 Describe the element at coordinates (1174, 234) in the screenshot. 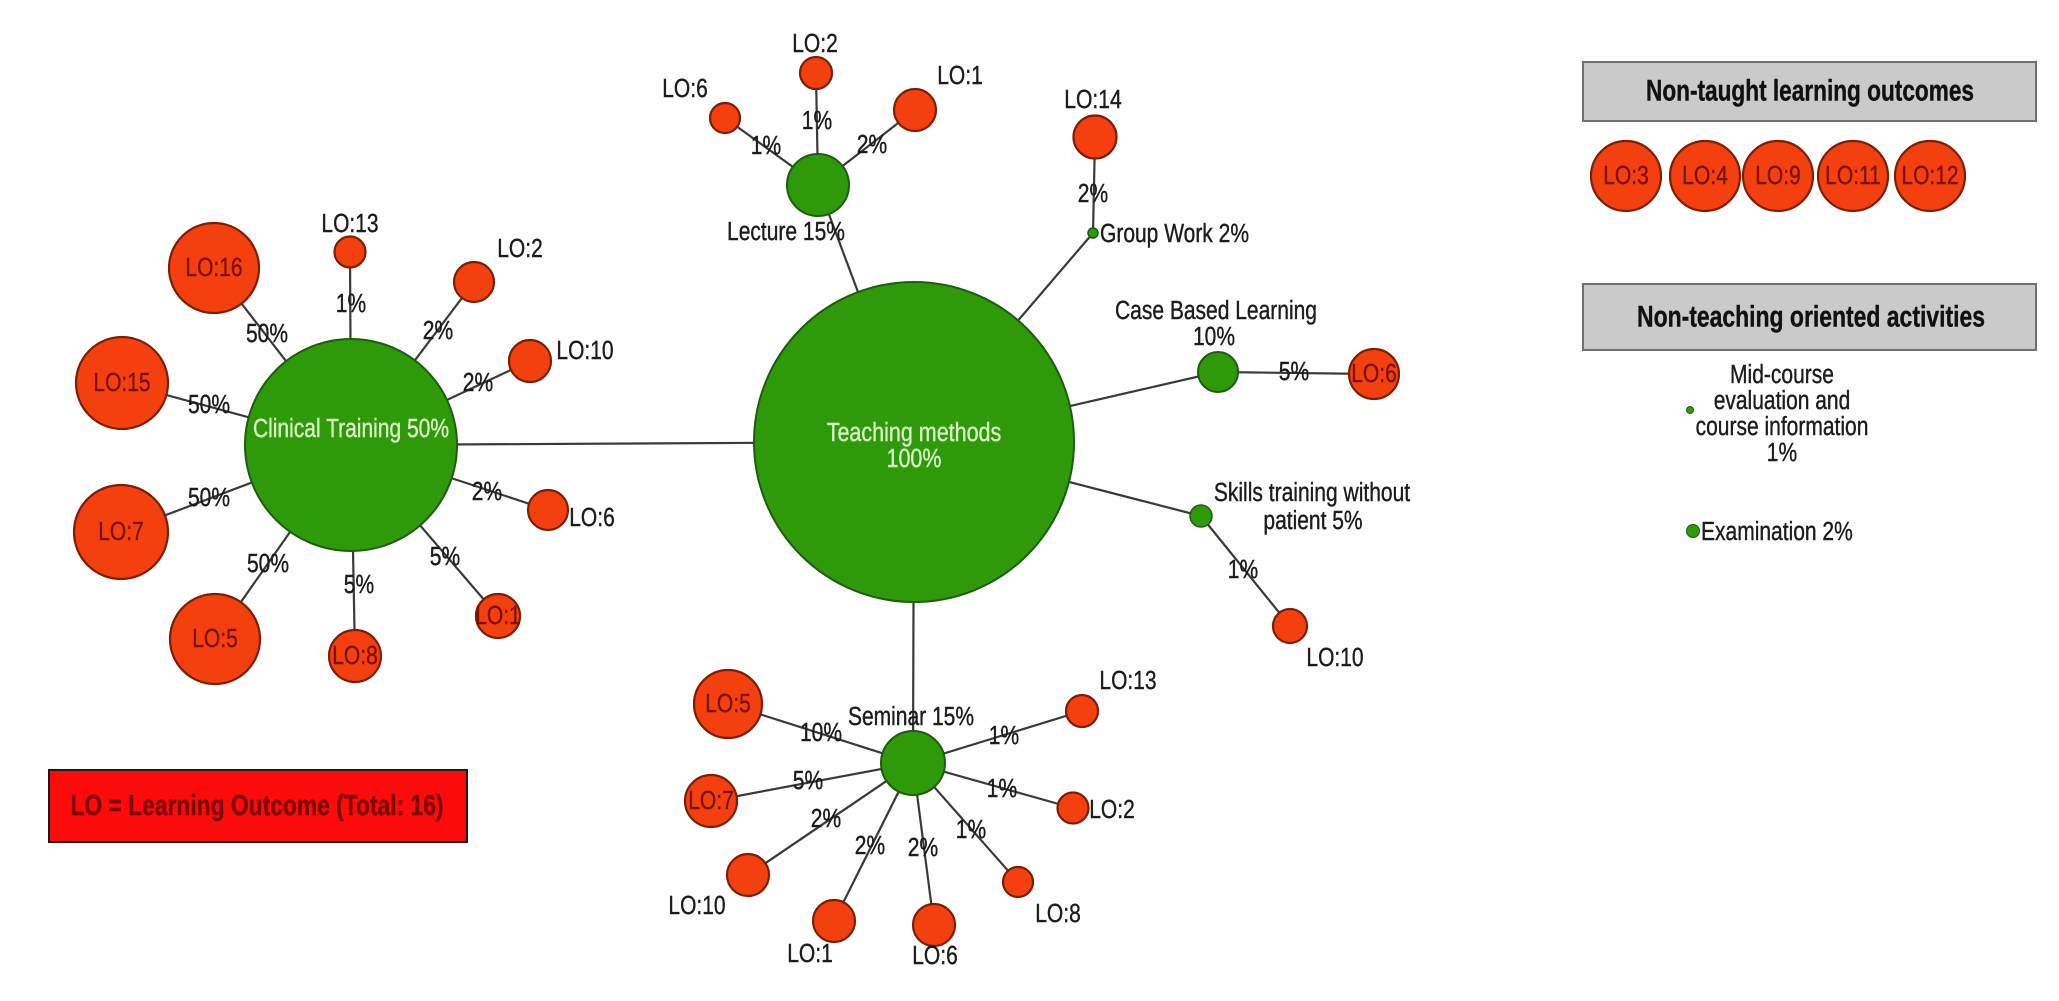

I see `svg-text: Group Work 2%` at that location.